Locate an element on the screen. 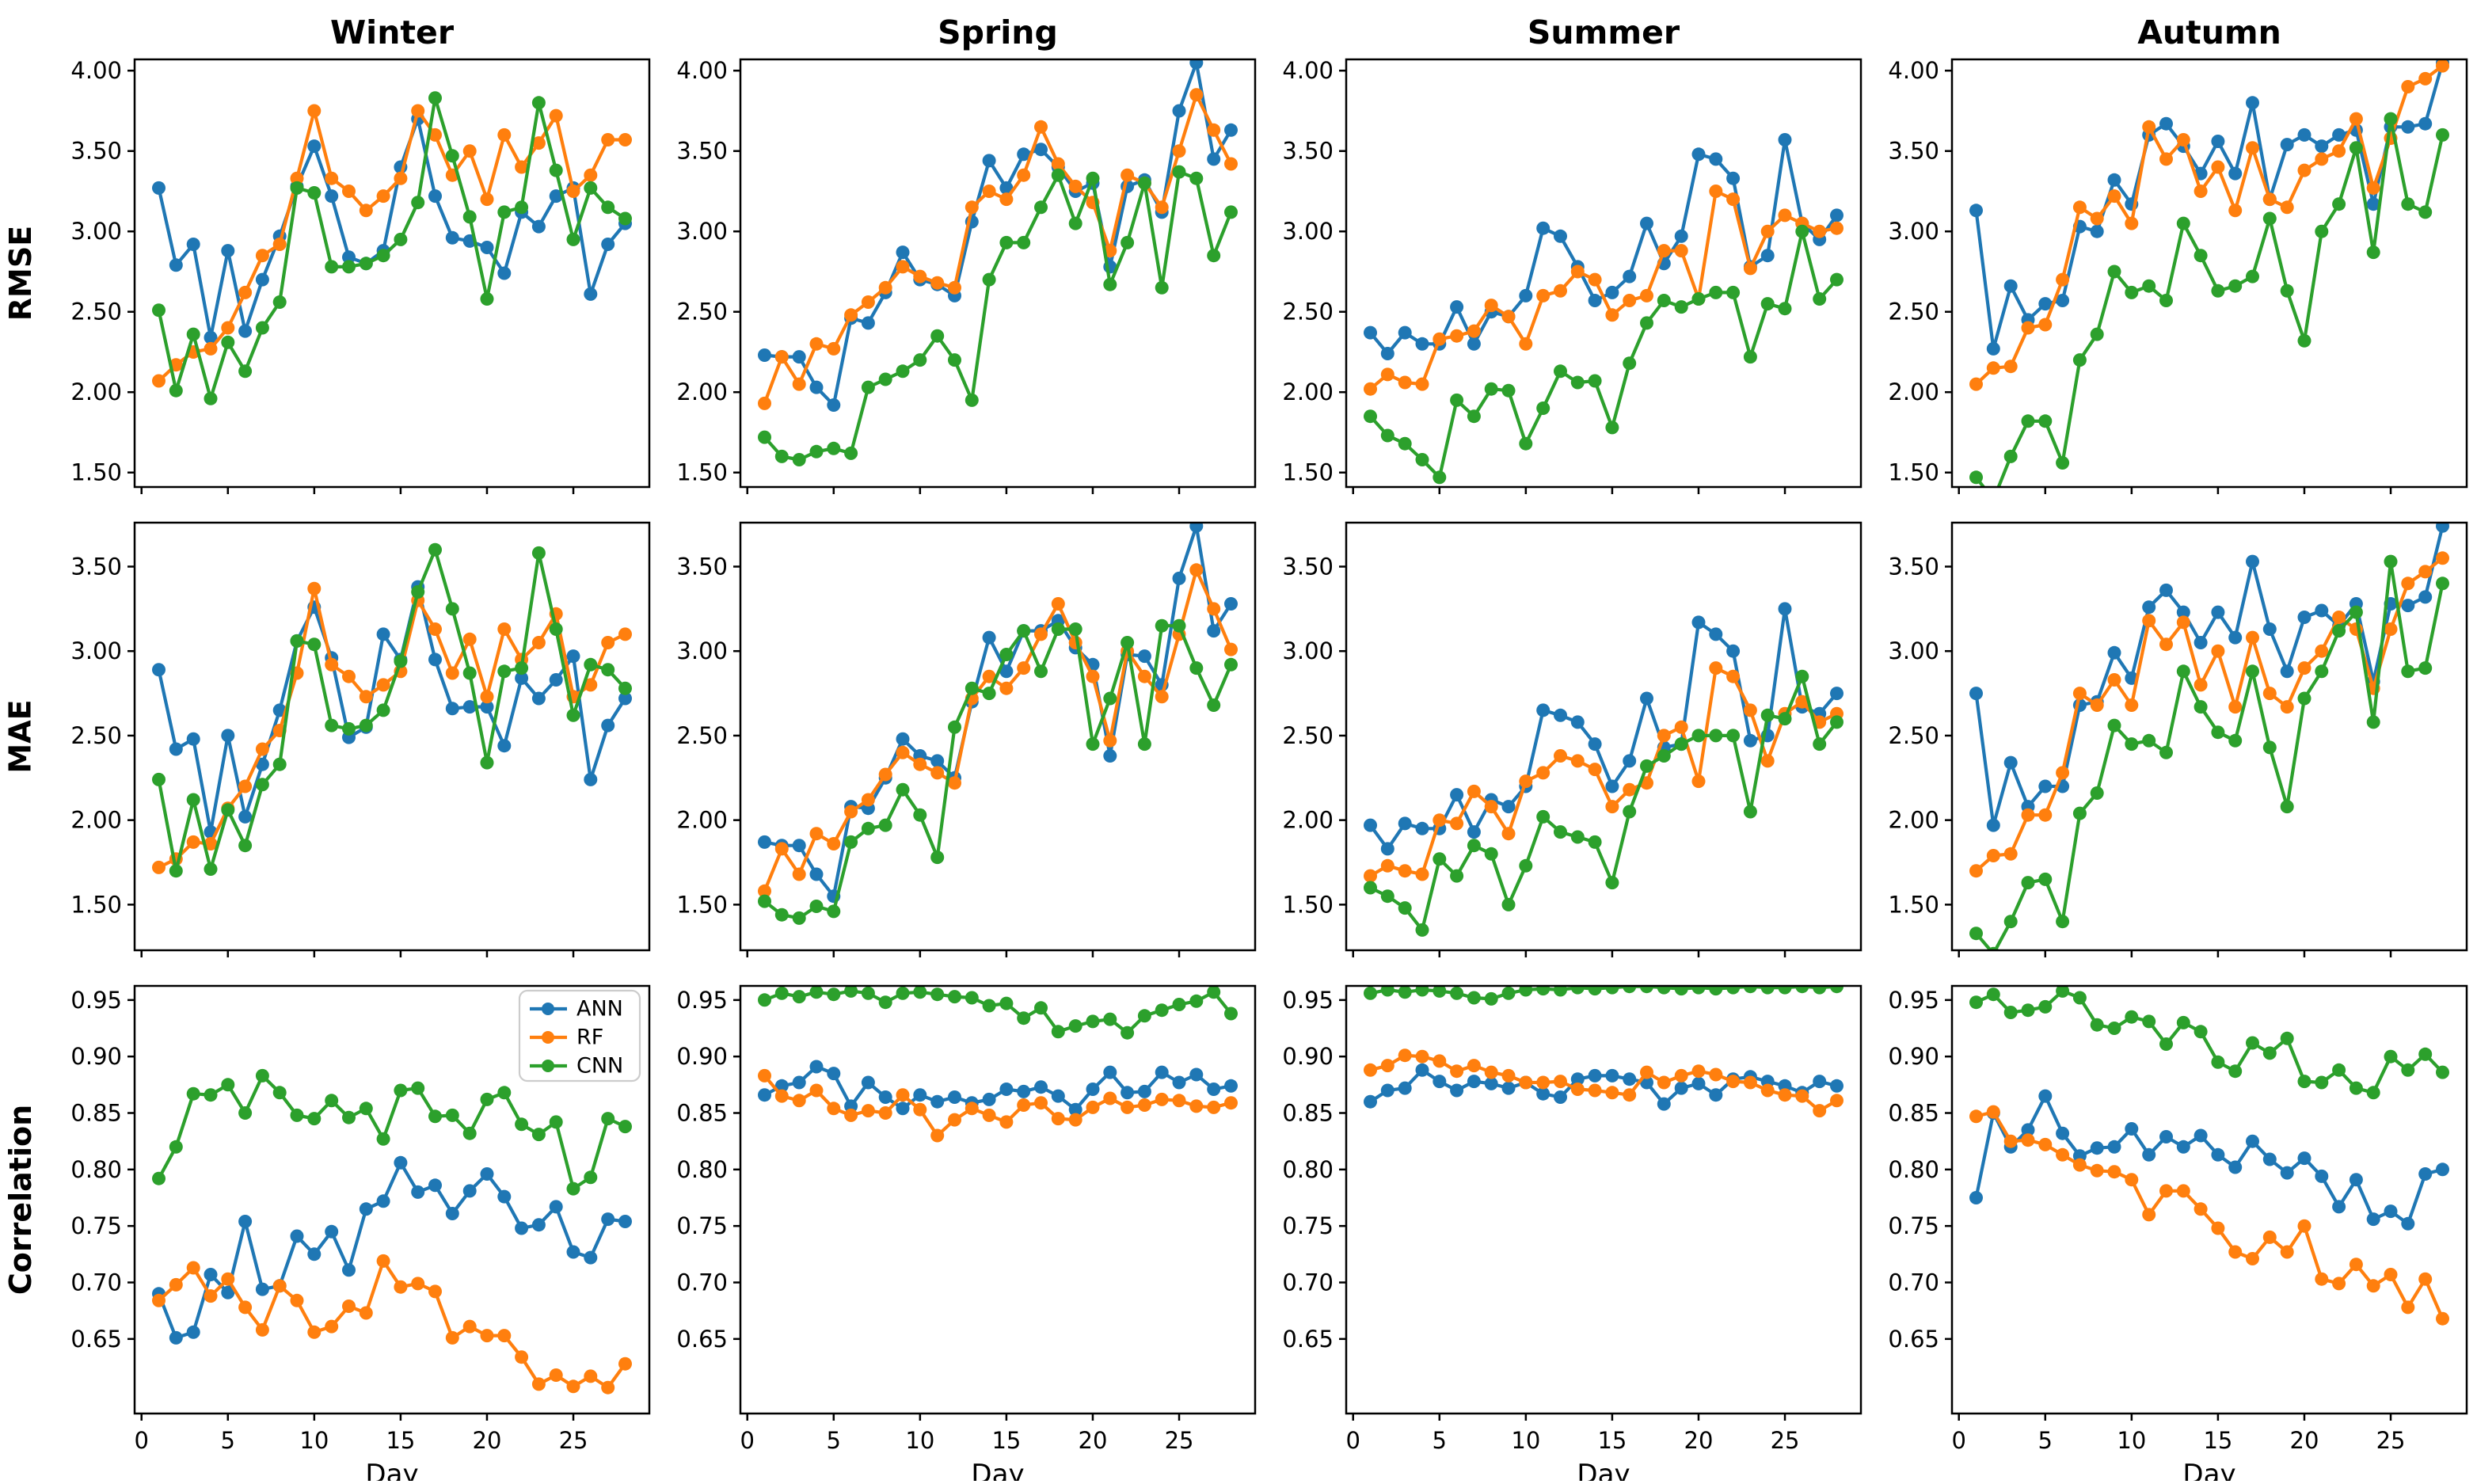 This screenshot has width=2477, height=1484. plot-border is located at coordinates (1604, 274).